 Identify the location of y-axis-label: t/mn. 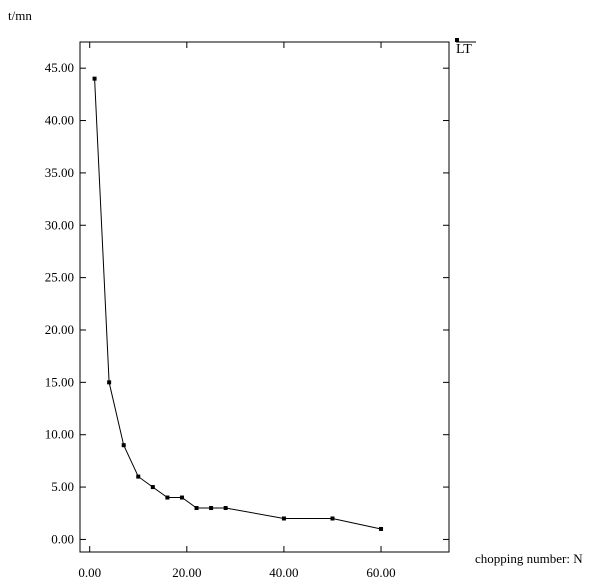
(20, 15).